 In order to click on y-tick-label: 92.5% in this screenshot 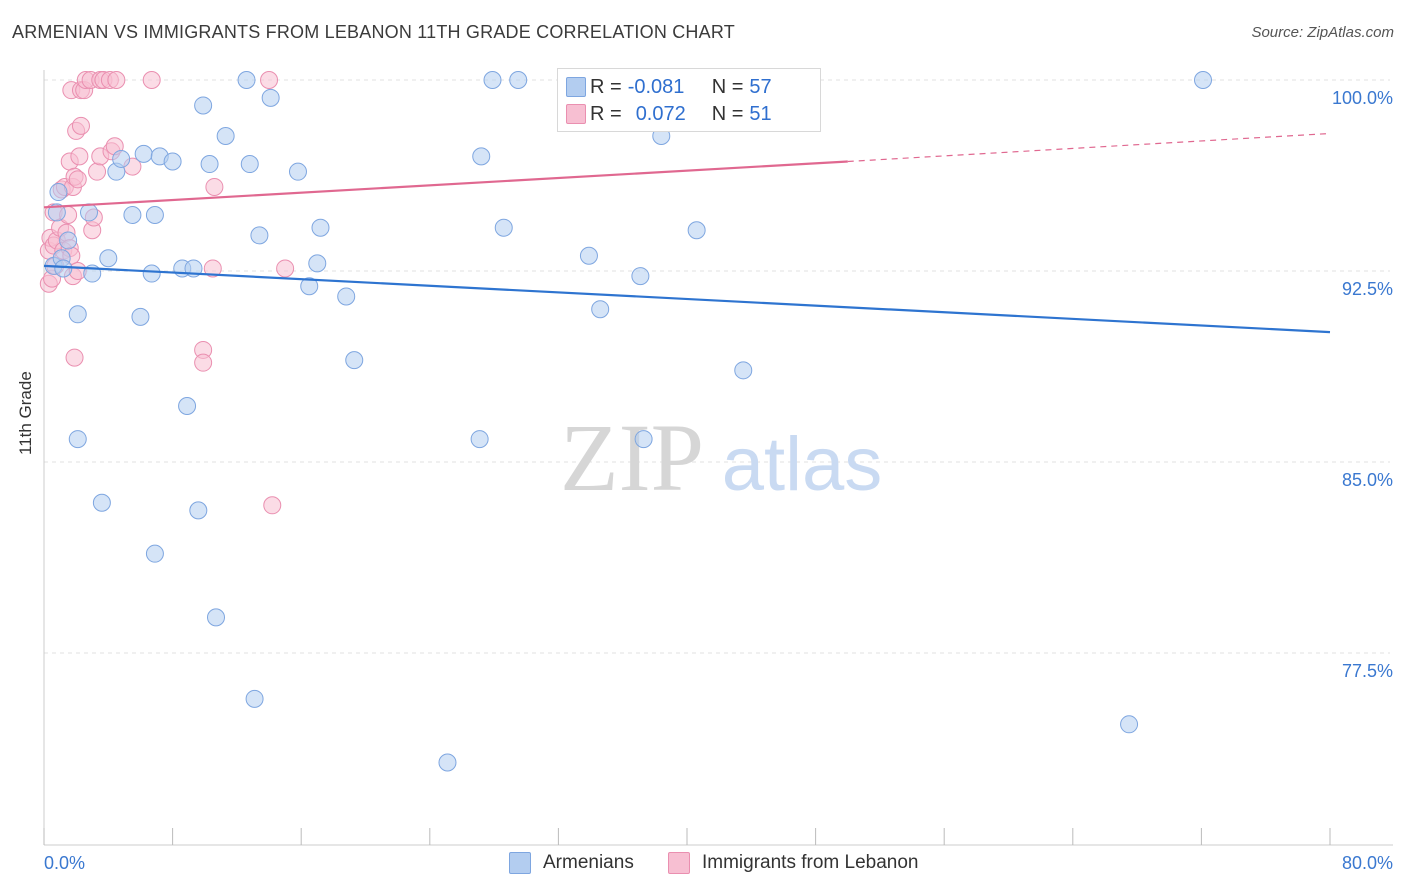, I will do `click(1367, 289)`.